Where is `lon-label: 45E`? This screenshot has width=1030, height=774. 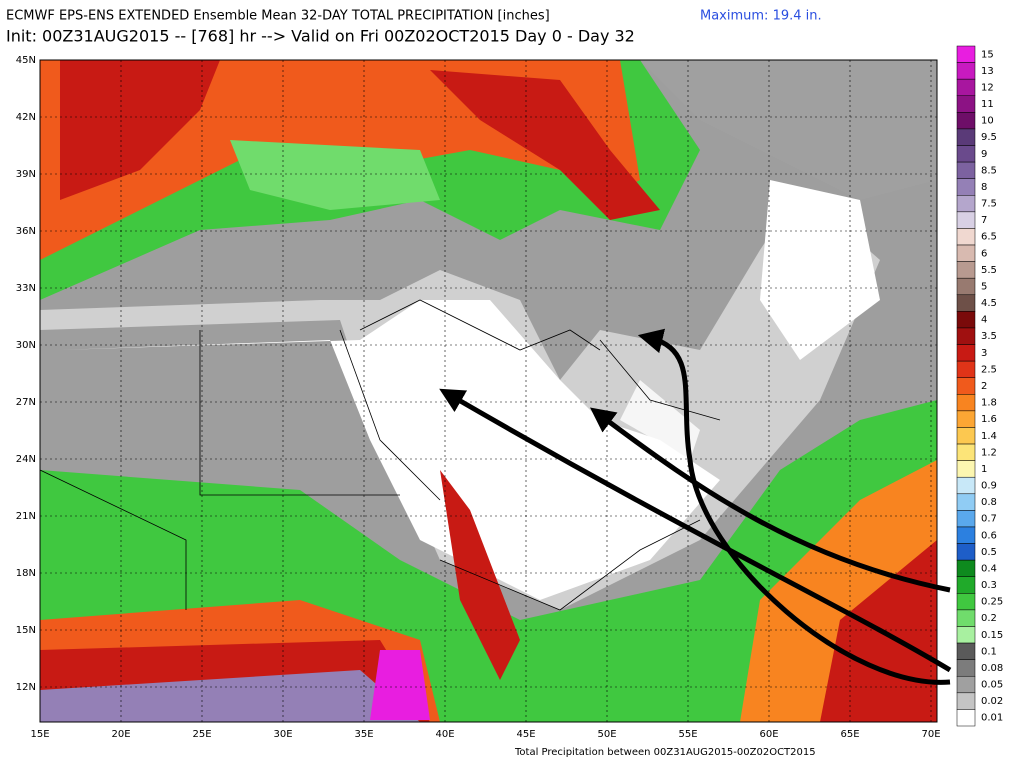 lon-label: 45E is located at coordinates (525, 734).